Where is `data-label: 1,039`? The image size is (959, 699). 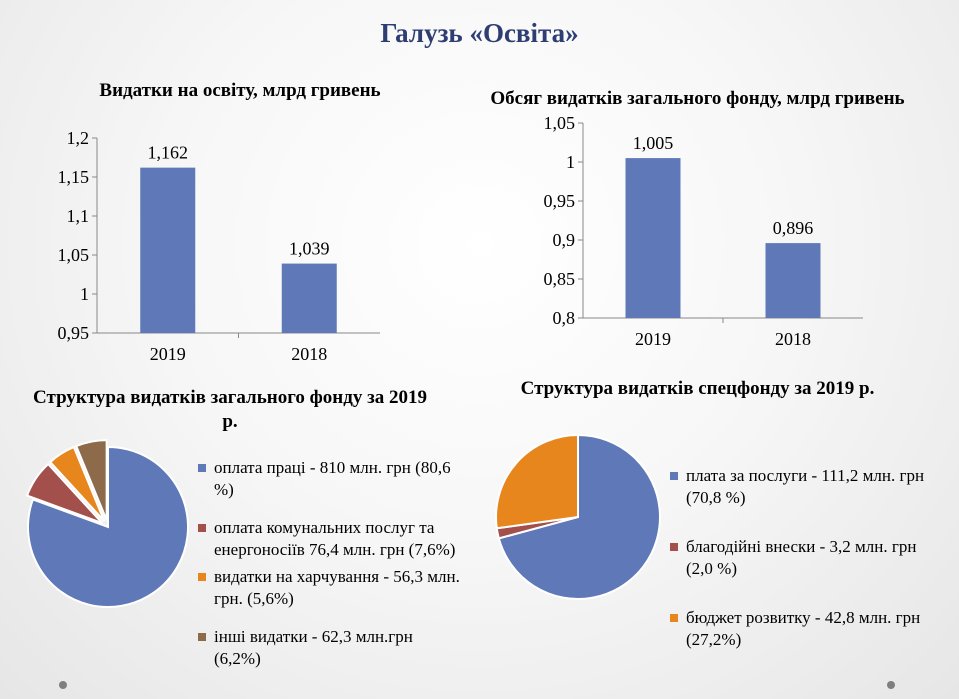 data-label: 1,039 is located at coordinates (309, 249).